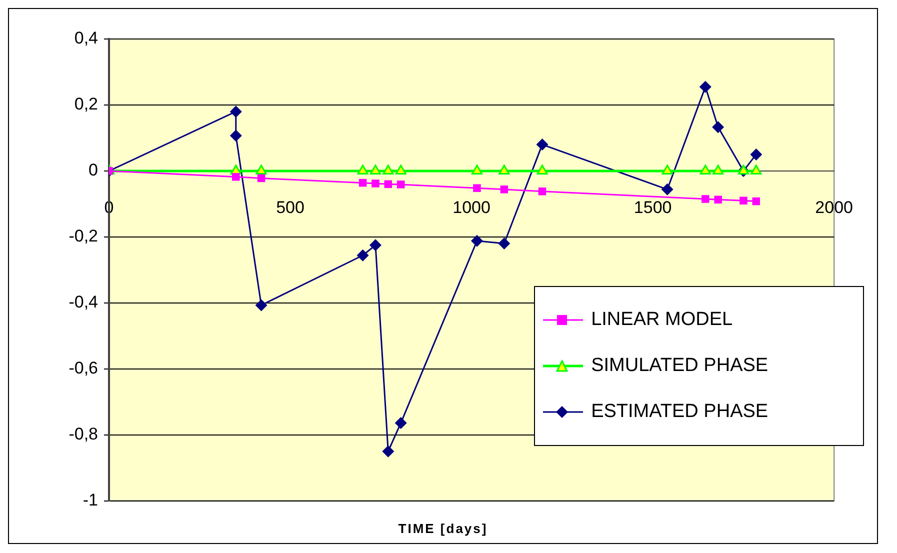 This screenshot has width=897, height=553. I want to click on y-tick-label: 0,2, so click(86, 104).